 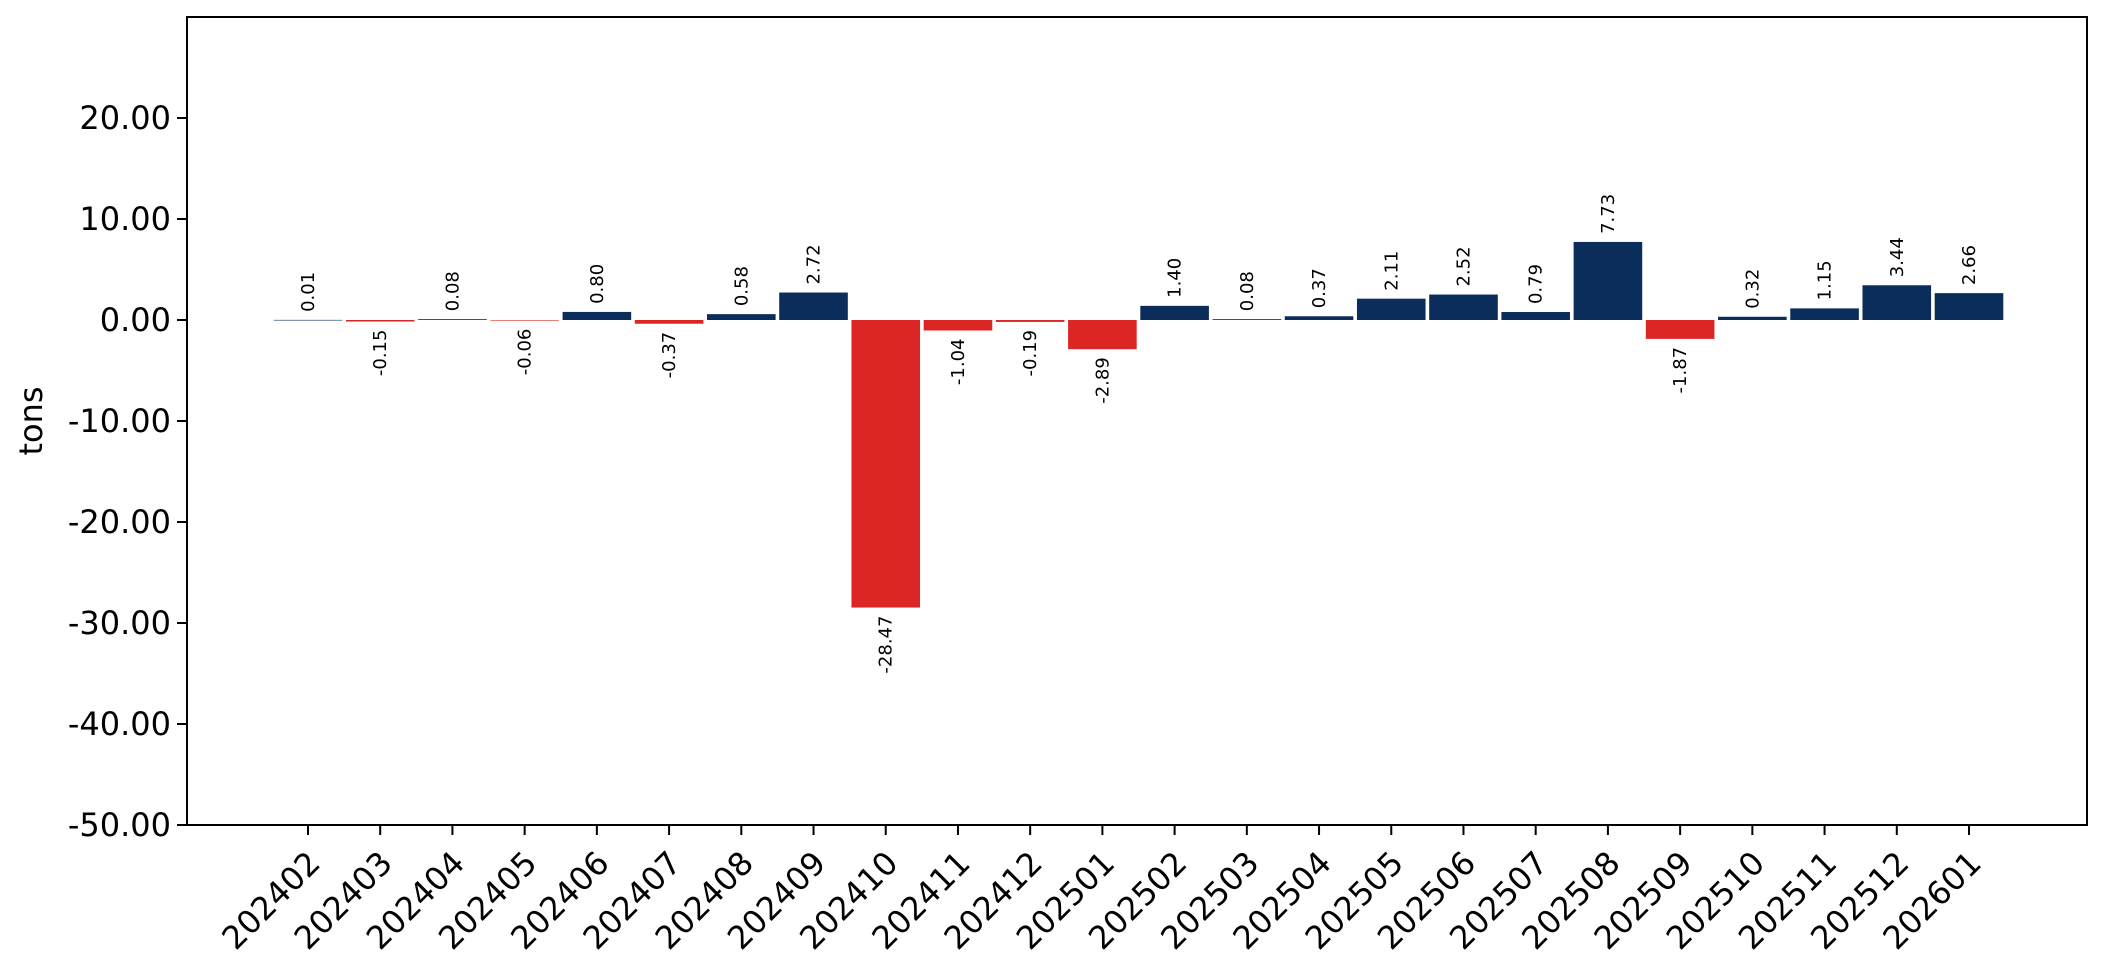 What do you see at coordinates (669, 355) in the screenshot?
I see `bar-value-label: -0.37` at bounding box center [669, 355].